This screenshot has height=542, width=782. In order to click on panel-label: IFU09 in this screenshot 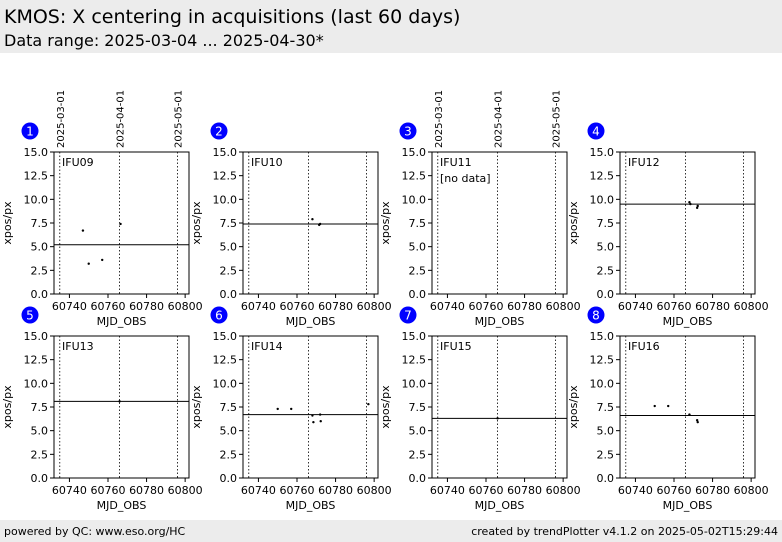, I will do `click(78, 162)`.